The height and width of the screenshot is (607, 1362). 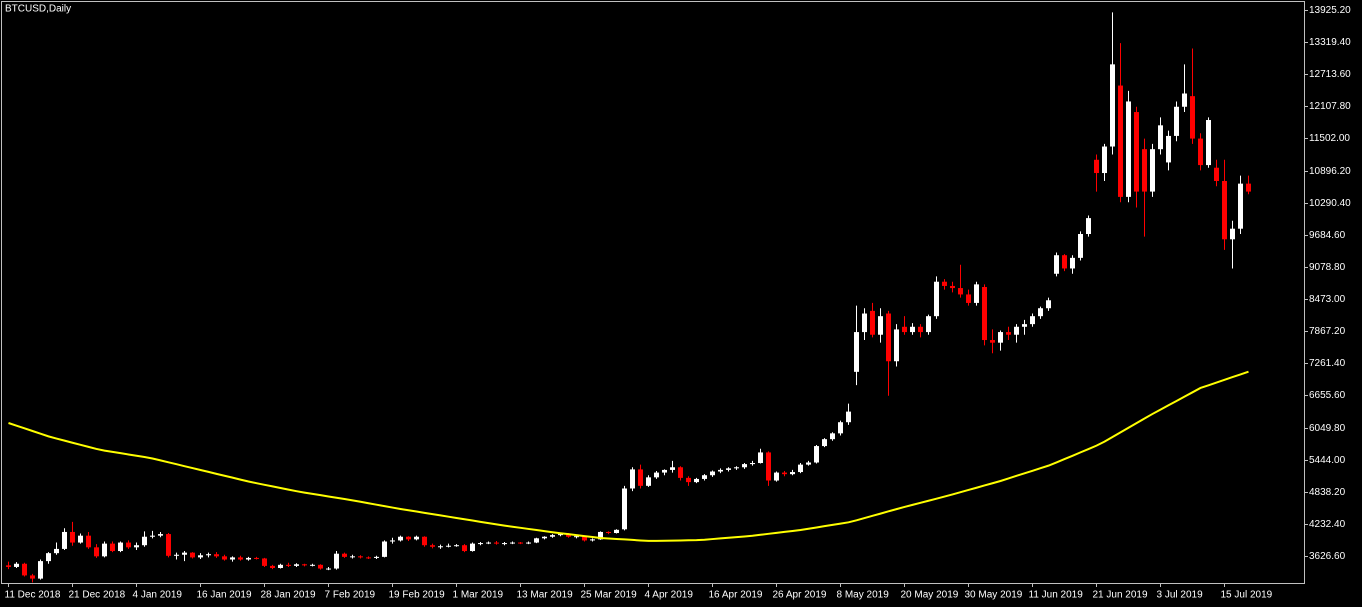 I want to click on y-tick-label: 9684.60, so click(x=1327, y=235).